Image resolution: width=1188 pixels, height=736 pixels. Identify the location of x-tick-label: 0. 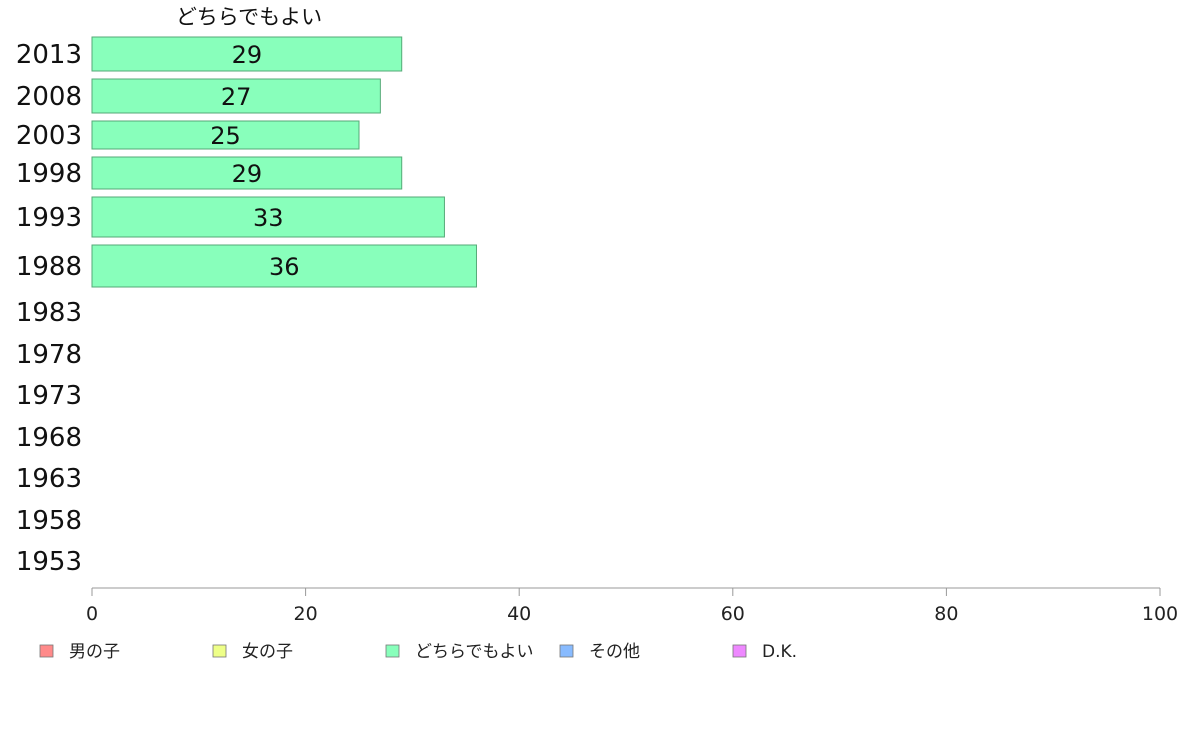
(92, 614).